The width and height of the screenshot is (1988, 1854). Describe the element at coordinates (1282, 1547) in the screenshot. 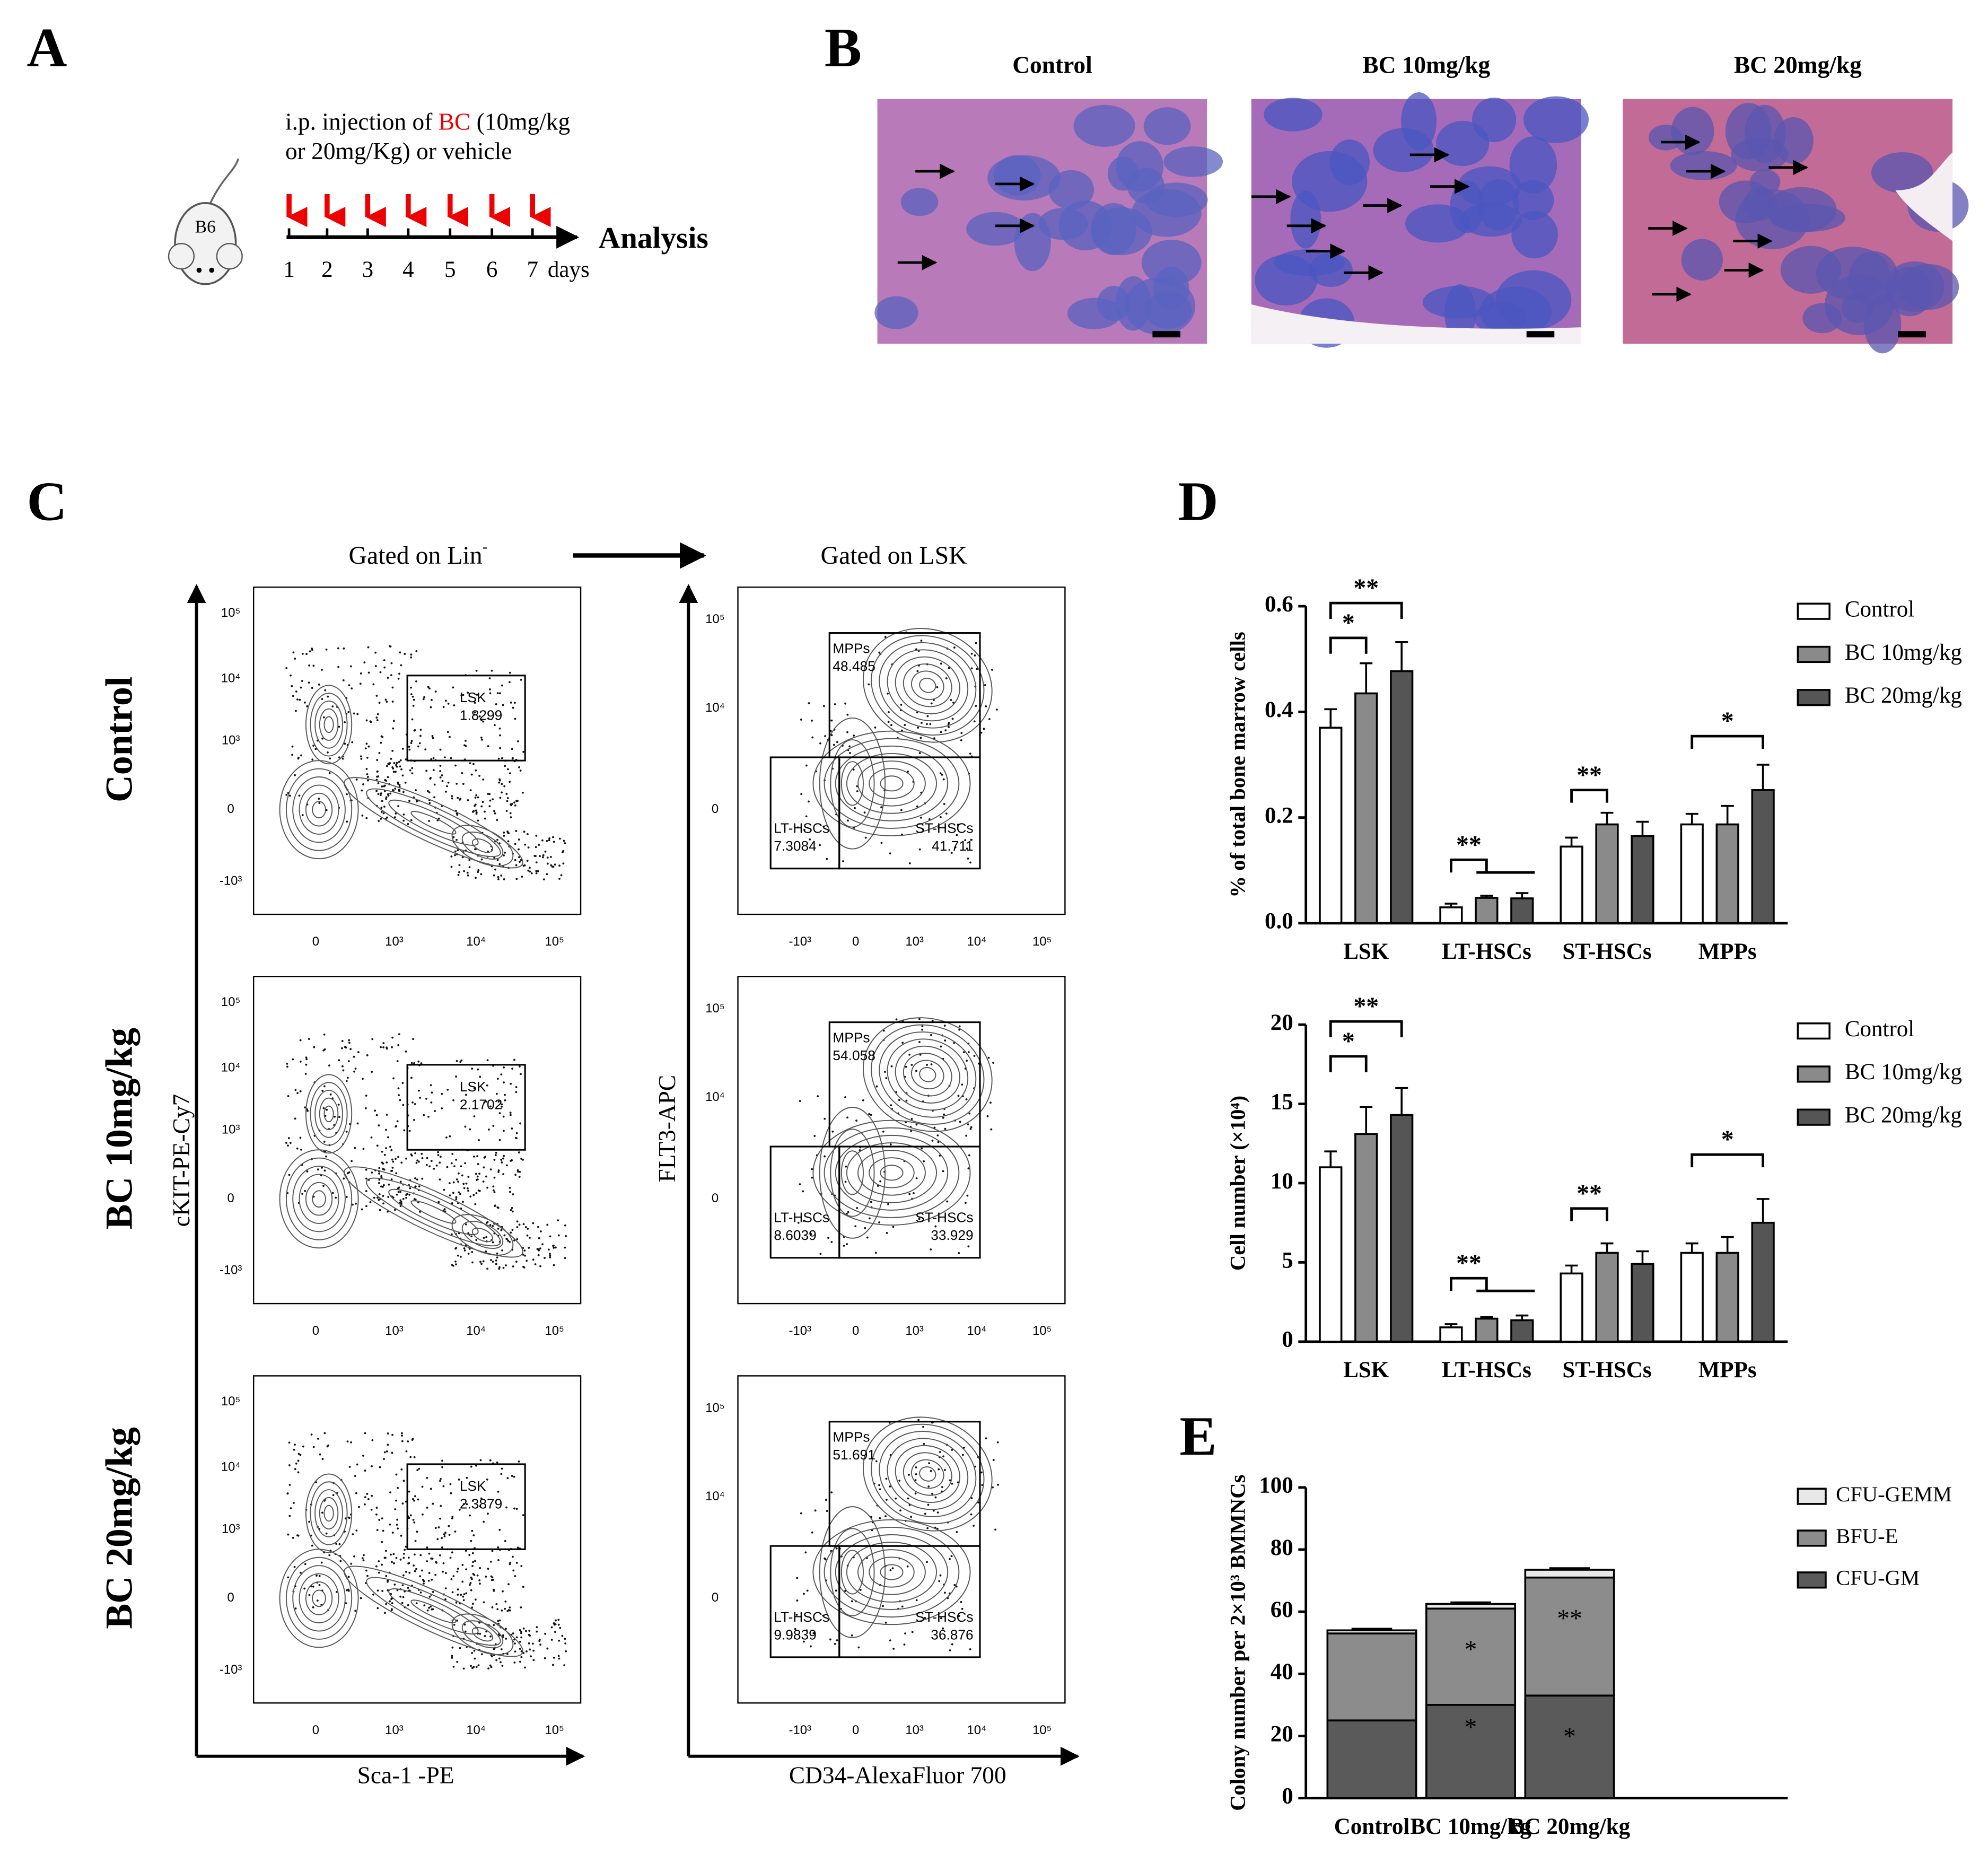

I see `y-tick-label: 80` at that location.